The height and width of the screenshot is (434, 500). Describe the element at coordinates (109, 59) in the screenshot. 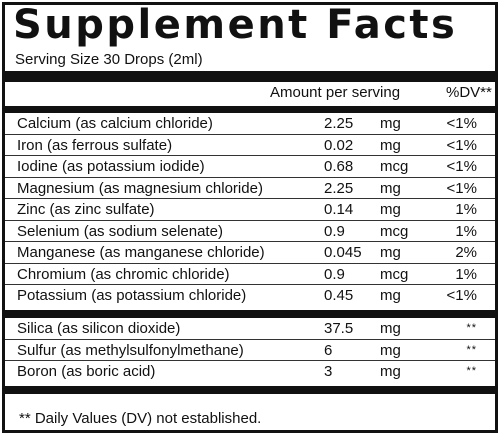

I see `serving-size: Serving Size 30 Drops (2ml)` at that location.